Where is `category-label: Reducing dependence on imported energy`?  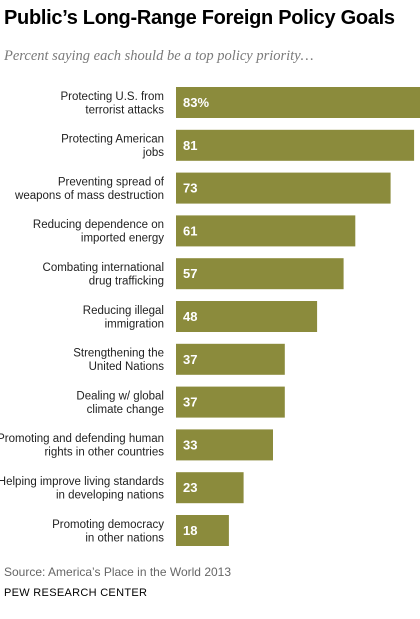 category-label: Reducing dependence on imported energy is located at coordinates (98, 232).